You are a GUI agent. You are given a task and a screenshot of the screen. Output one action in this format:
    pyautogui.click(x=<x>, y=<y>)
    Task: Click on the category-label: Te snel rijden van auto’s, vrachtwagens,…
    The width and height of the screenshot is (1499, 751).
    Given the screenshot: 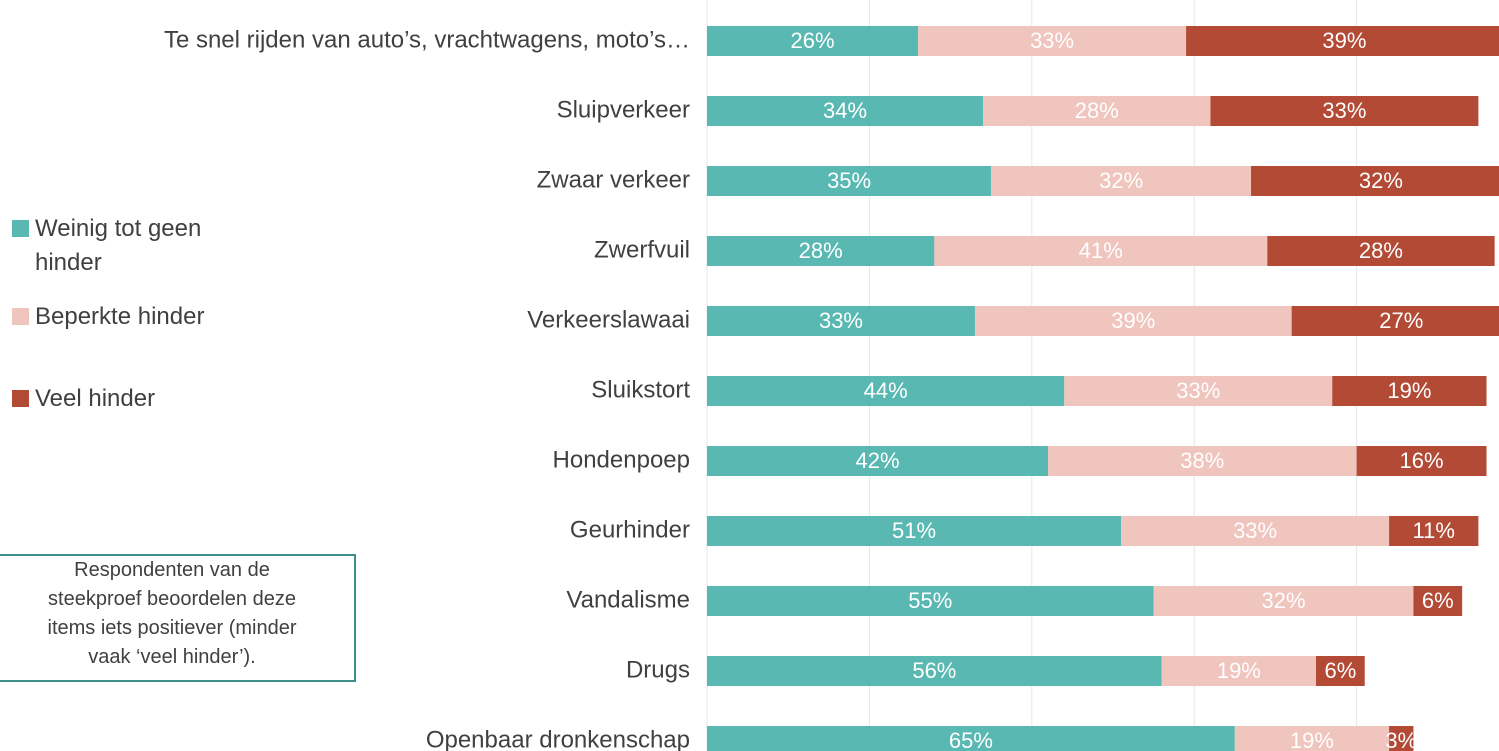 What is the action you would take?
    pyautogui.click(x=427, y=39)
    